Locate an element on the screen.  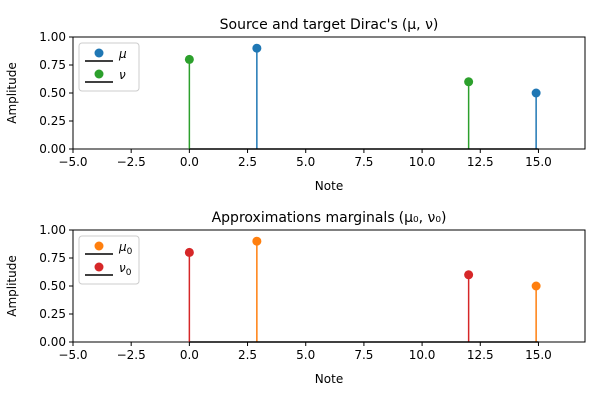
legend-label: μ is located at coordinates (122, 54).